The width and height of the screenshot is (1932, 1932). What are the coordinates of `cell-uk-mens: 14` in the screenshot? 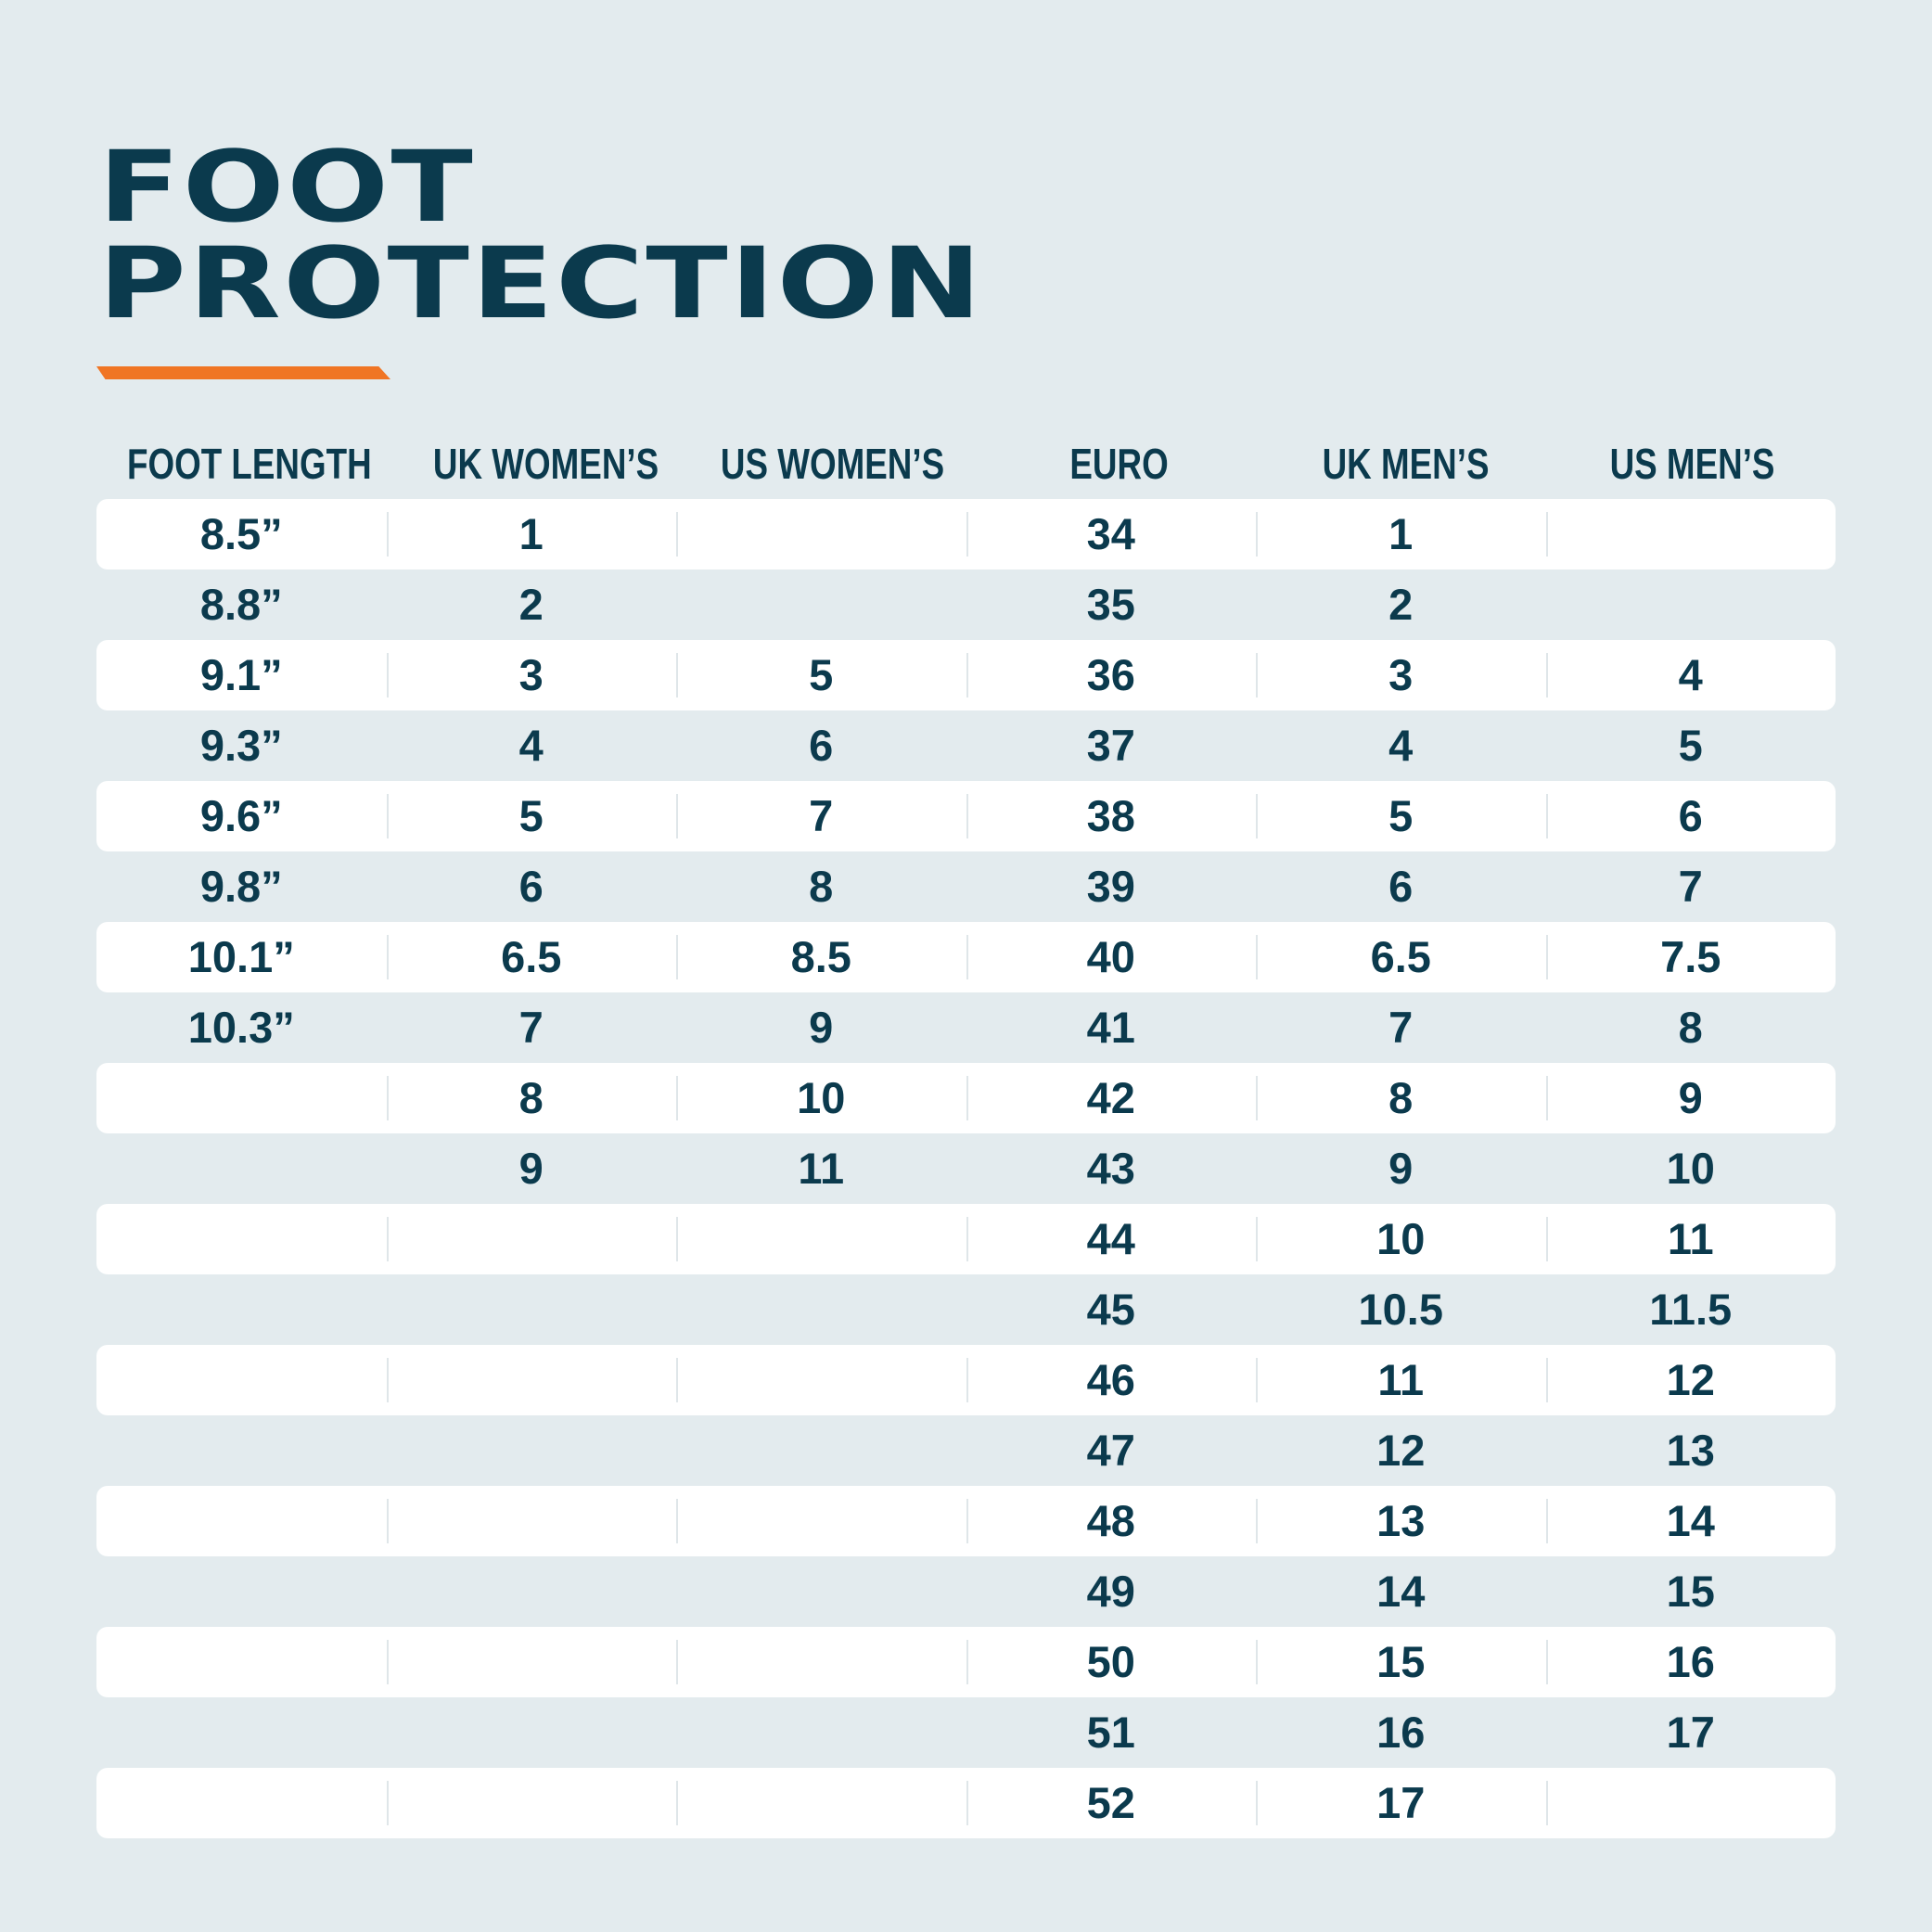 It's located at (1401, 1591).